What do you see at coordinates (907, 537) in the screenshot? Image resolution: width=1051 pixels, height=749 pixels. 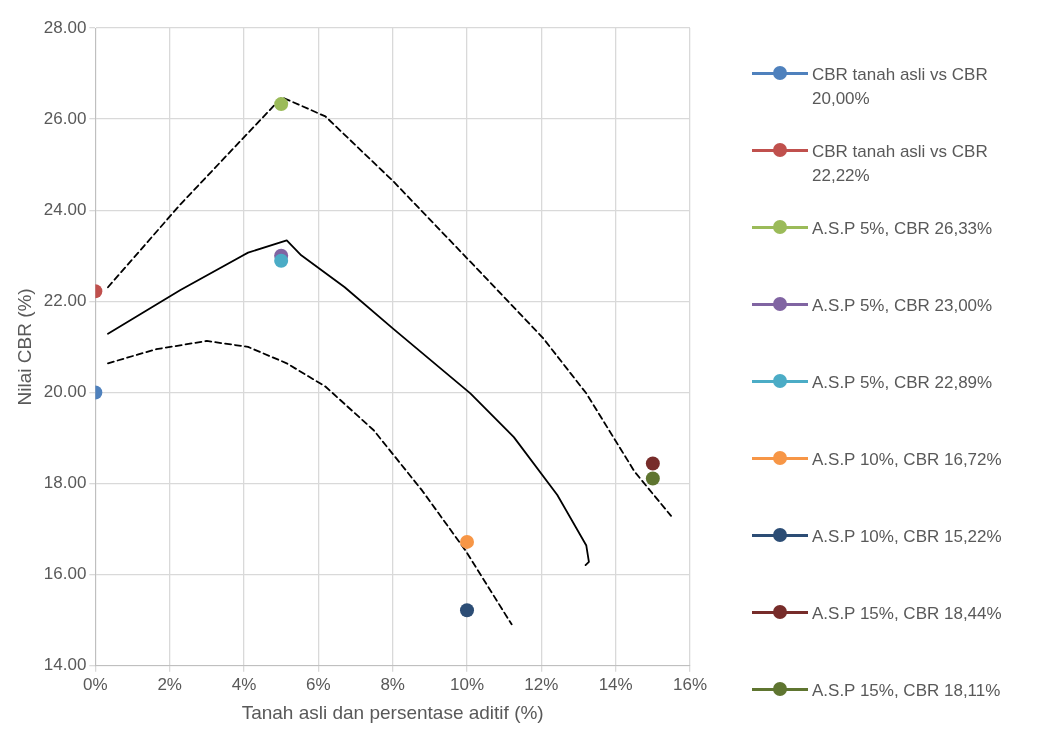 I see `legend-label: A.S.P 10%, CBR 15,22%` at bounding box center [907, 537].